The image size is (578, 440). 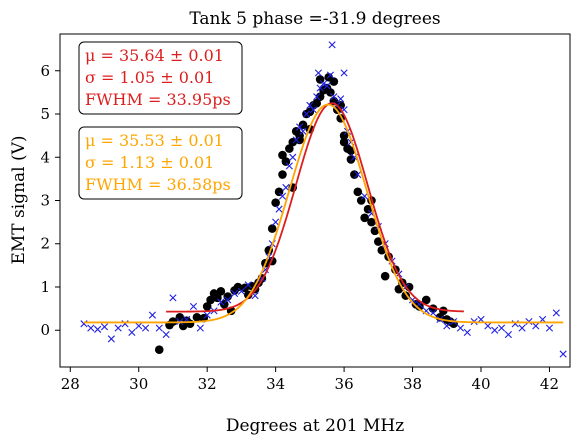 What do you see at coordinates (149, 162) in the screenshot?
I see `annotation-line: σ = 1.13 ± 0.01` at bounding box center [149, 162].